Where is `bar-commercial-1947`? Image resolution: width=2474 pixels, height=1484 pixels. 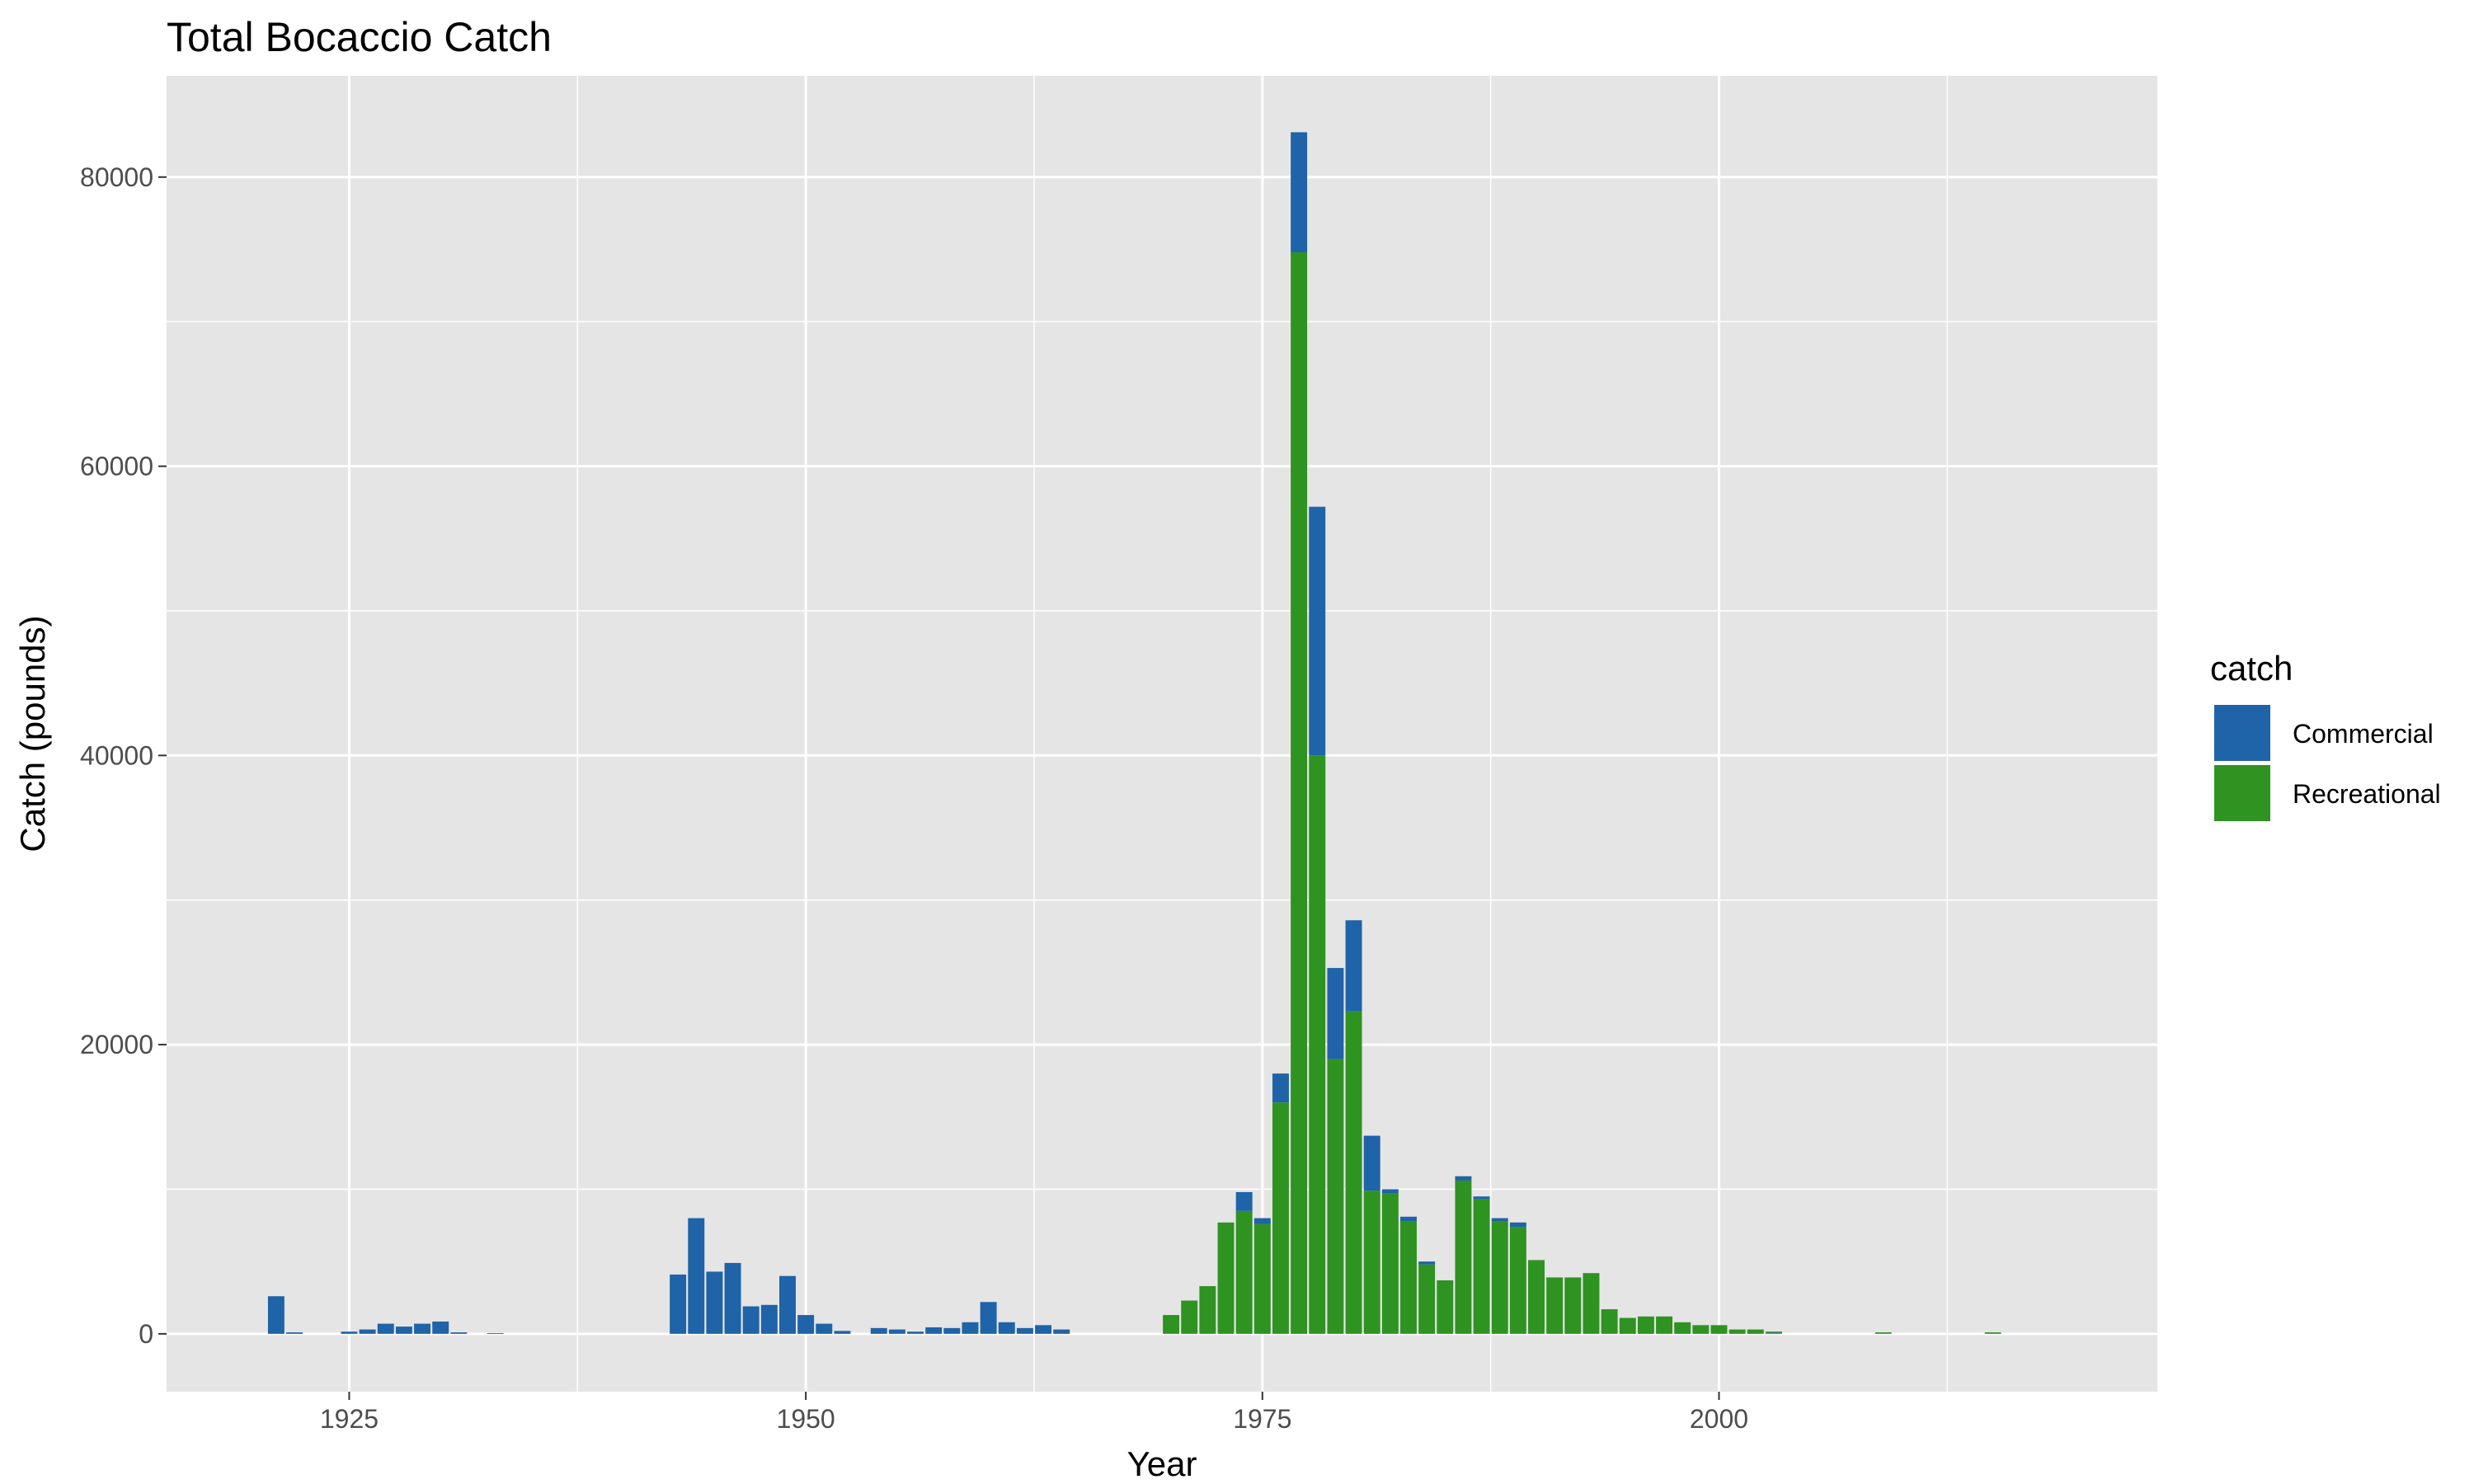 bar-commercial-1947 is located at coordinates (751, 1320).